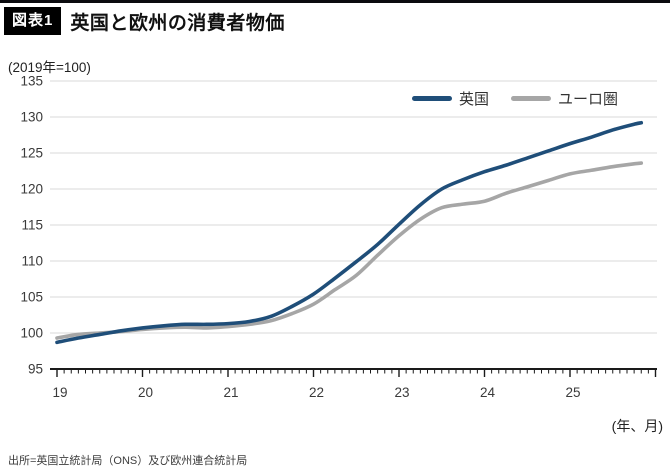 The height and width of the screenshot is (475, 670). What do you see at coordinates (33, 21) in the screenshot?
I see `figure-number-badge: 図表1` at bounding box center [33, 21].